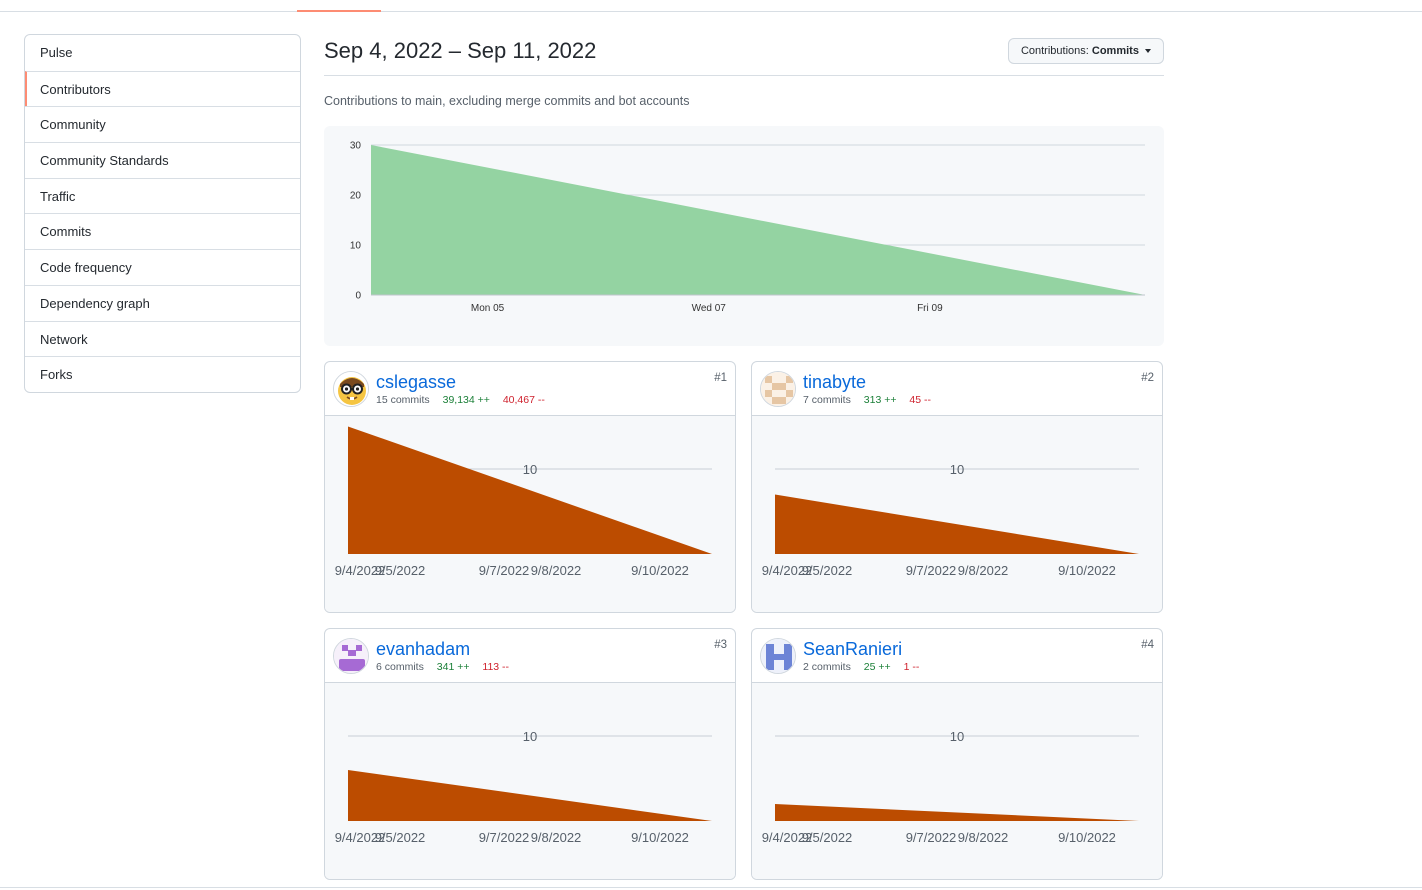 This screenshot has width=1422, height=890. What do you see at coordinates (778, 389) in the screenshot?
I see `identicon-beige-icon` at bounding box center [778, 389].